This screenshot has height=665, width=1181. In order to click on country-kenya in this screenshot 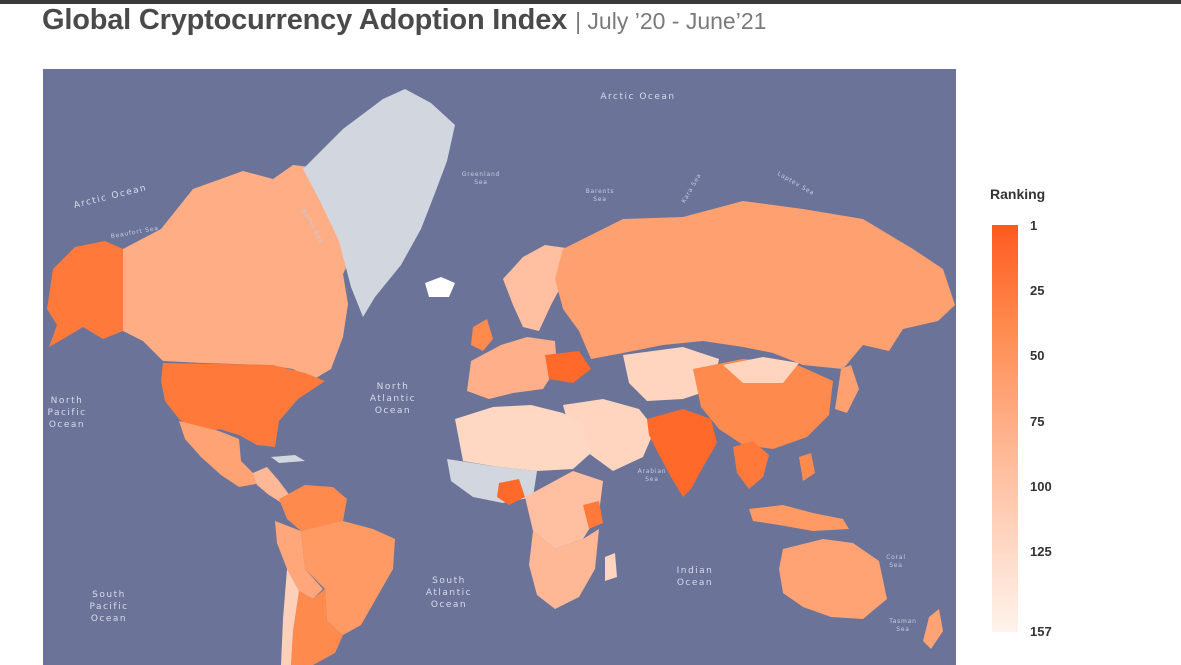, I will do `click(593, 515)`.